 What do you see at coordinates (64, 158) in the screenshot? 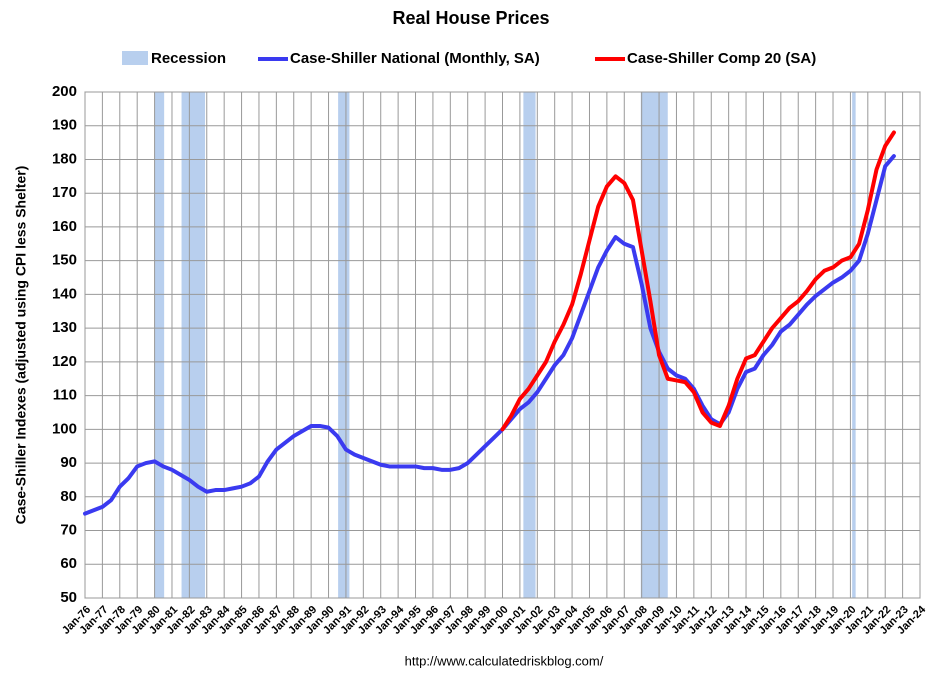
I see `y-tick-label: 180` at bounding box center [64, 158].